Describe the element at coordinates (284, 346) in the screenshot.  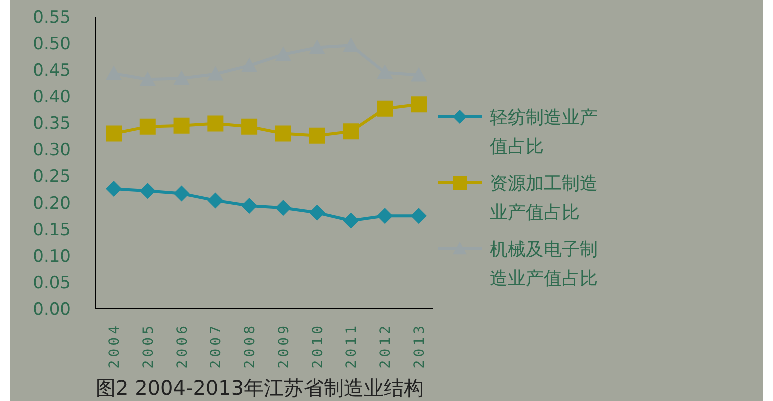
I see `x-tick-label: 2009` at that location.